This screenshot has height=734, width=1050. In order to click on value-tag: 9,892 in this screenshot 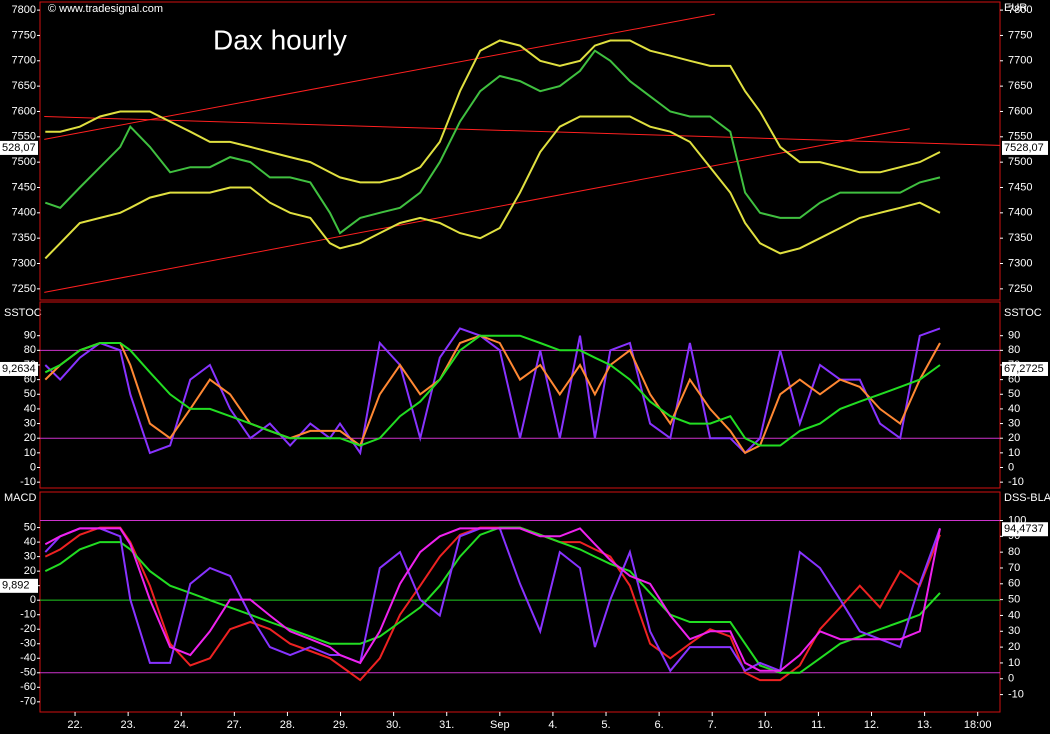, I will do `click(16, 586)`.